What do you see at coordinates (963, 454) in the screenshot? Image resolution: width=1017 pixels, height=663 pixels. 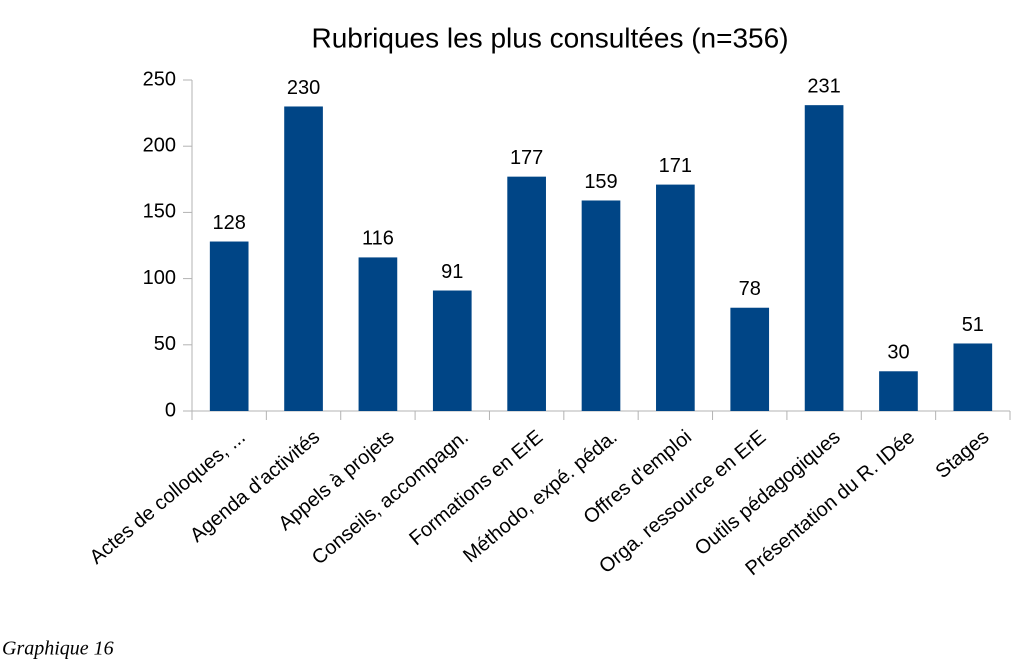 I see `x-tick-label: Stages` at bounding box center [963, 454].